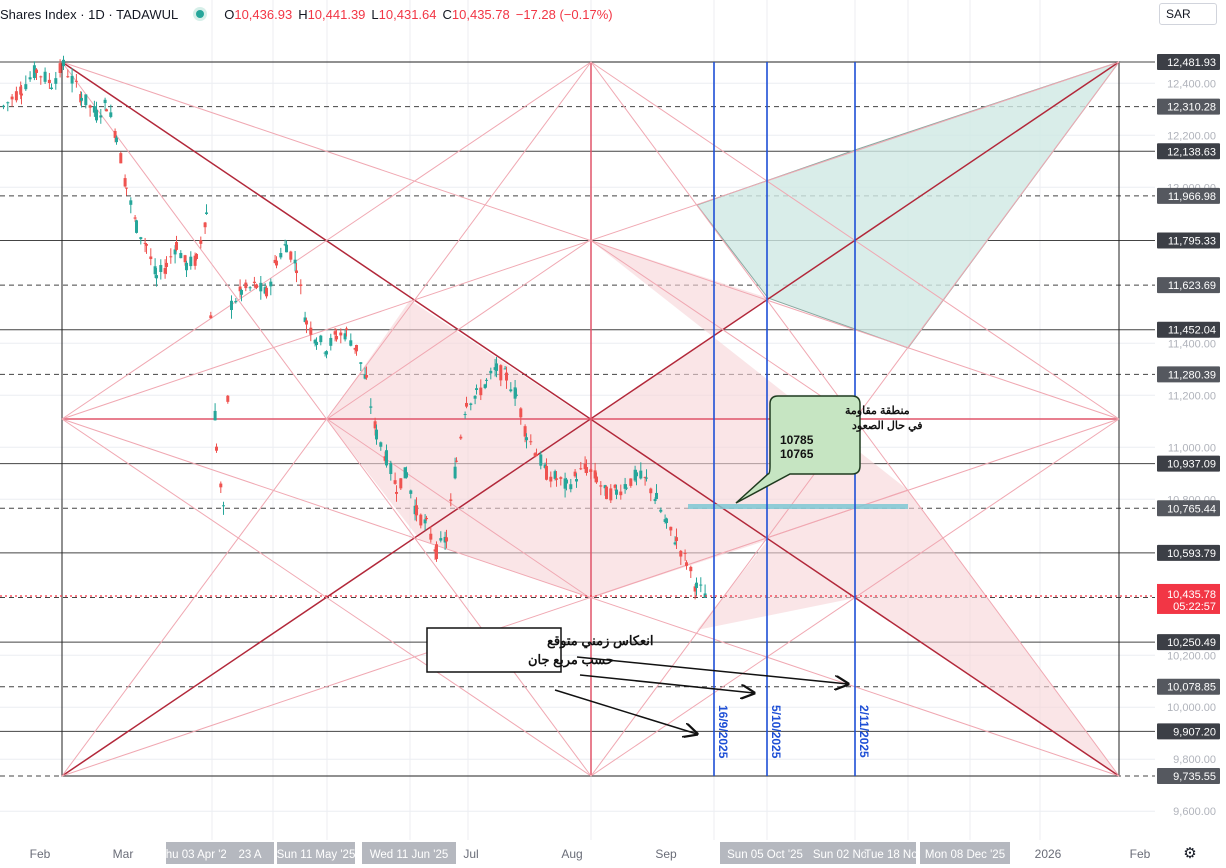  I want to click on price-level-label: 11,795.33, so click(1192, 242).